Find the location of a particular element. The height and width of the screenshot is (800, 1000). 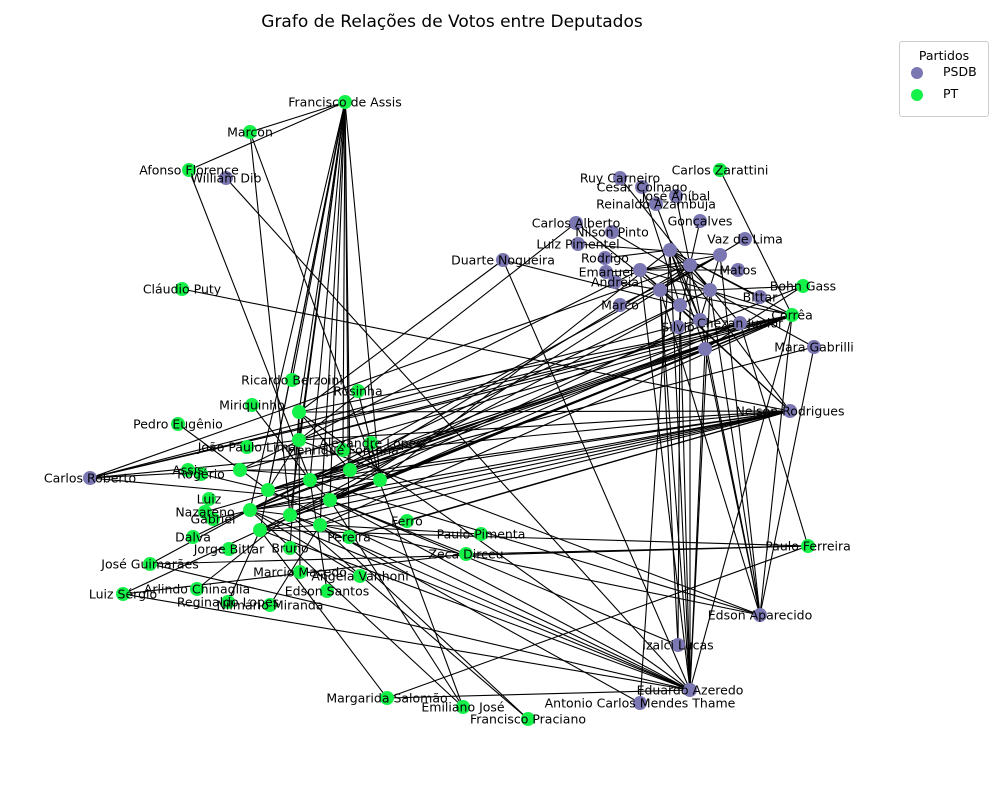

node-reinaldo-azambuja is located at coordinates (656, 204).